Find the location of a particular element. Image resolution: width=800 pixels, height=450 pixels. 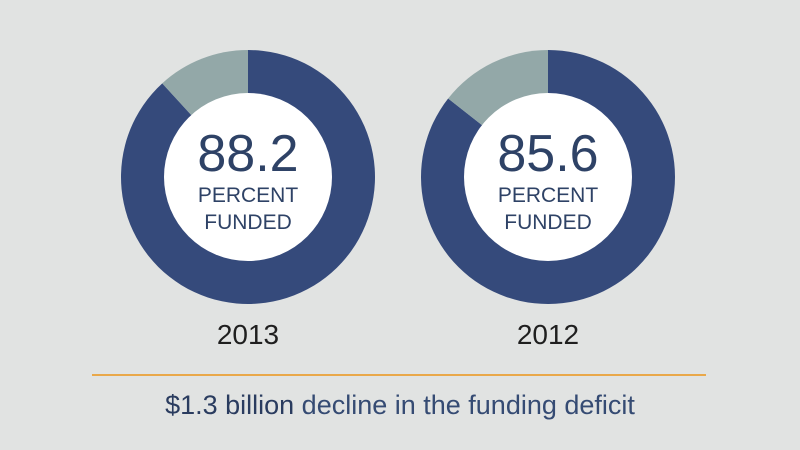

donut-2013-label-line2: FUNDED is located at coordinates (248, 222).